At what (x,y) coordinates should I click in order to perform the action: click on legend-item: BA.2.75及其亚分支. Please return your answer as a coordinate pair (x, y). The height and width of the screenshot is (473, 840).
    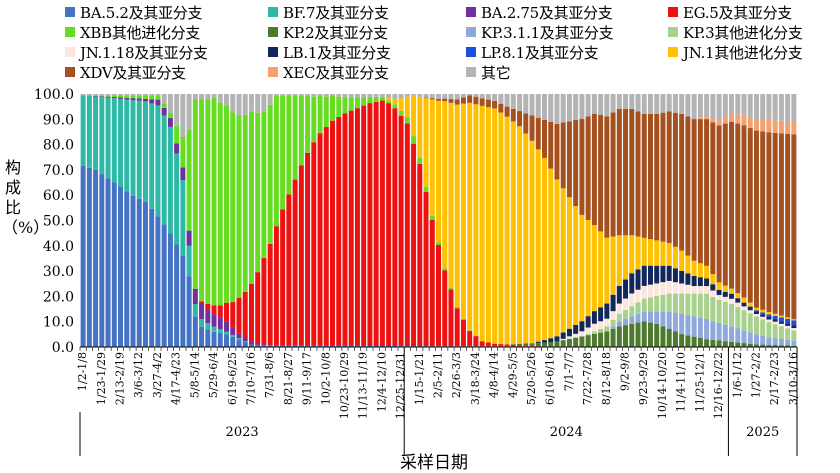
    Looking at the image, I should click on (539, 12).